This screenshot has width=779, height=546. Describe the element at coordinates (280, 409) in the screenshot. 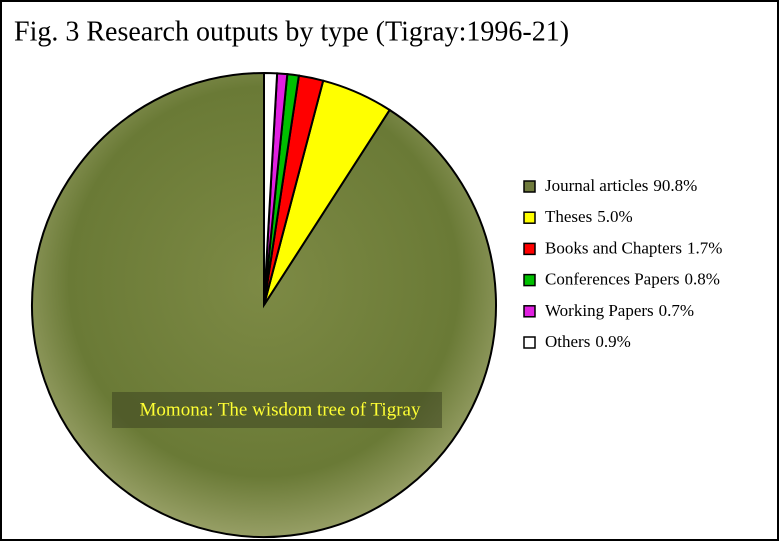

I see `annotation: Momona: The wisdom tree of Tigray` at that location.